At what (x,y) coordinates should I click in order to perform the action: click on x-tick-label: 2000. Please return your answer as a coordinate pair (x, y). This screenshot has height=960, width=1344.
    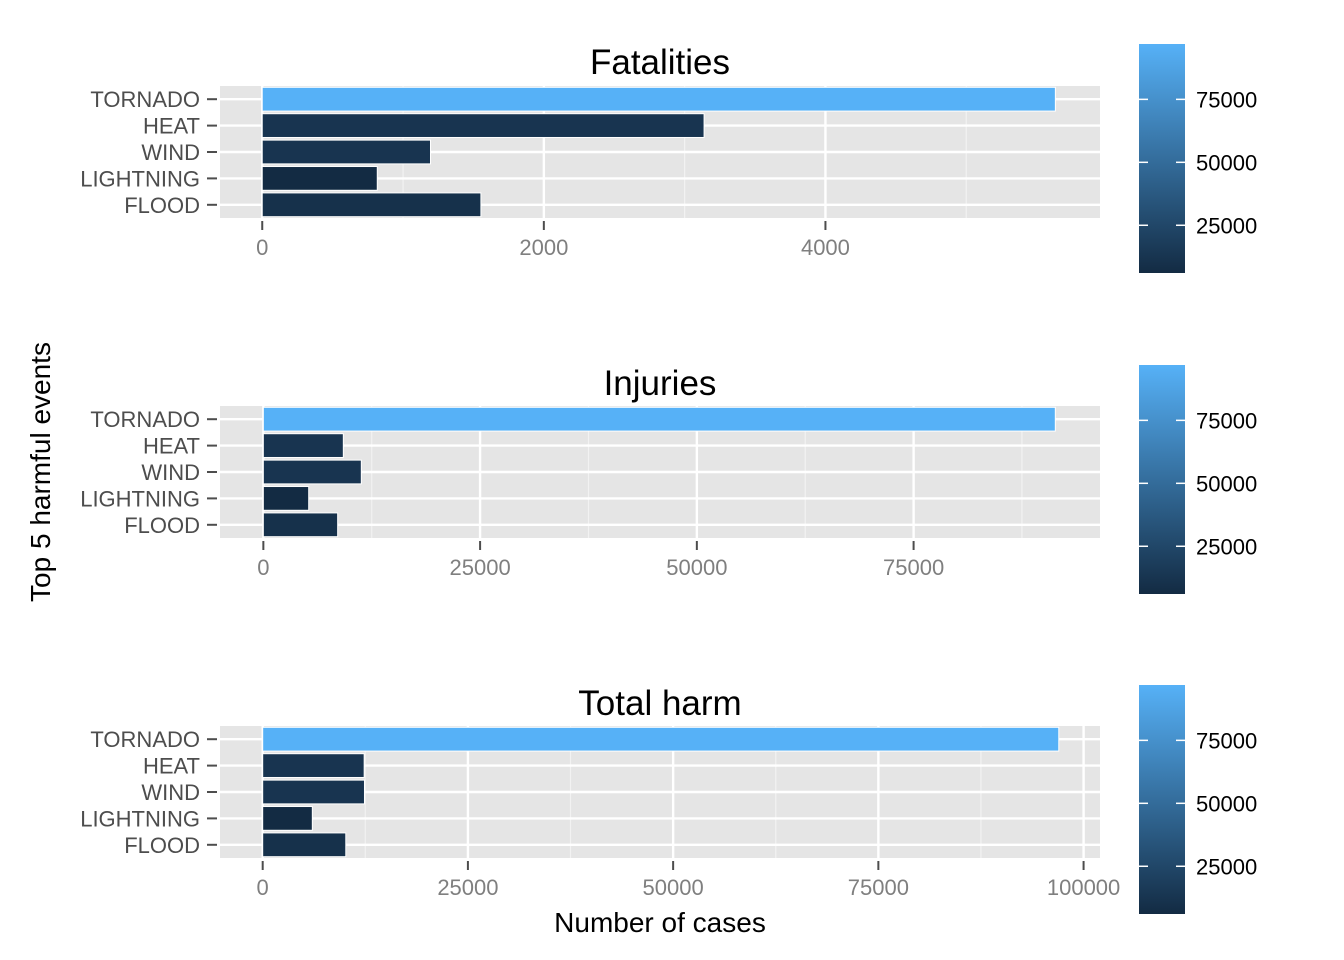
    Looking at the image, I should click on (543, 247).